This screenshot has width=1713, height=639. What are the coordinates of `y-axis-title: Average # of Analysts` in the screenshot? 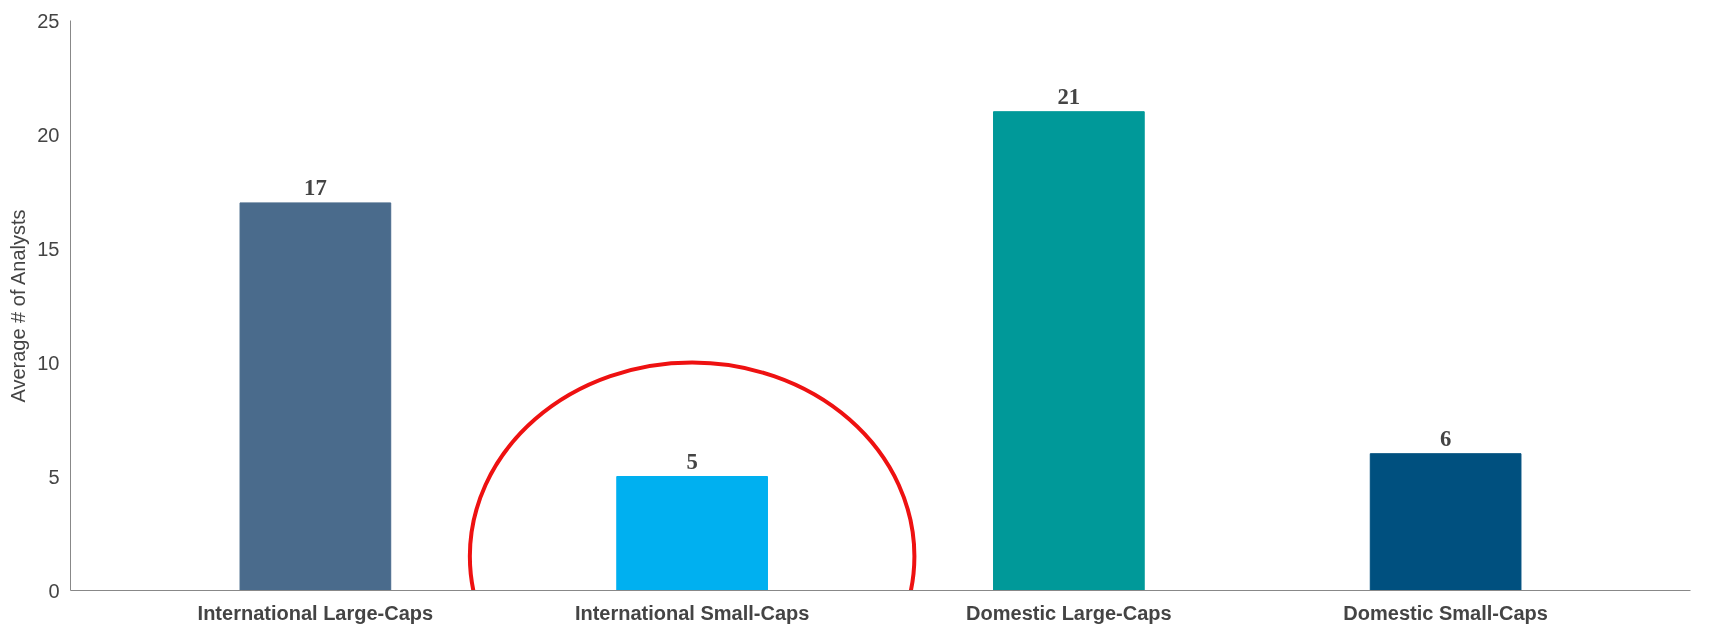 It's located at (18, 306).